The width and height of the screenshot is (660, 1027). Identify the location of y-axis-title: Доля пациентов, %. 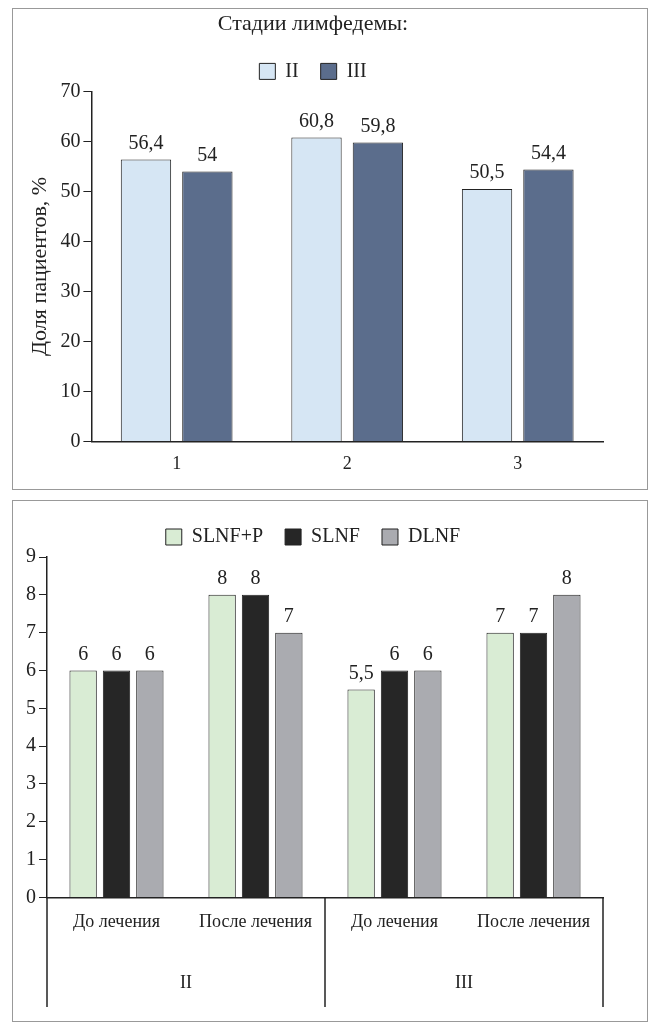
(38, 266).